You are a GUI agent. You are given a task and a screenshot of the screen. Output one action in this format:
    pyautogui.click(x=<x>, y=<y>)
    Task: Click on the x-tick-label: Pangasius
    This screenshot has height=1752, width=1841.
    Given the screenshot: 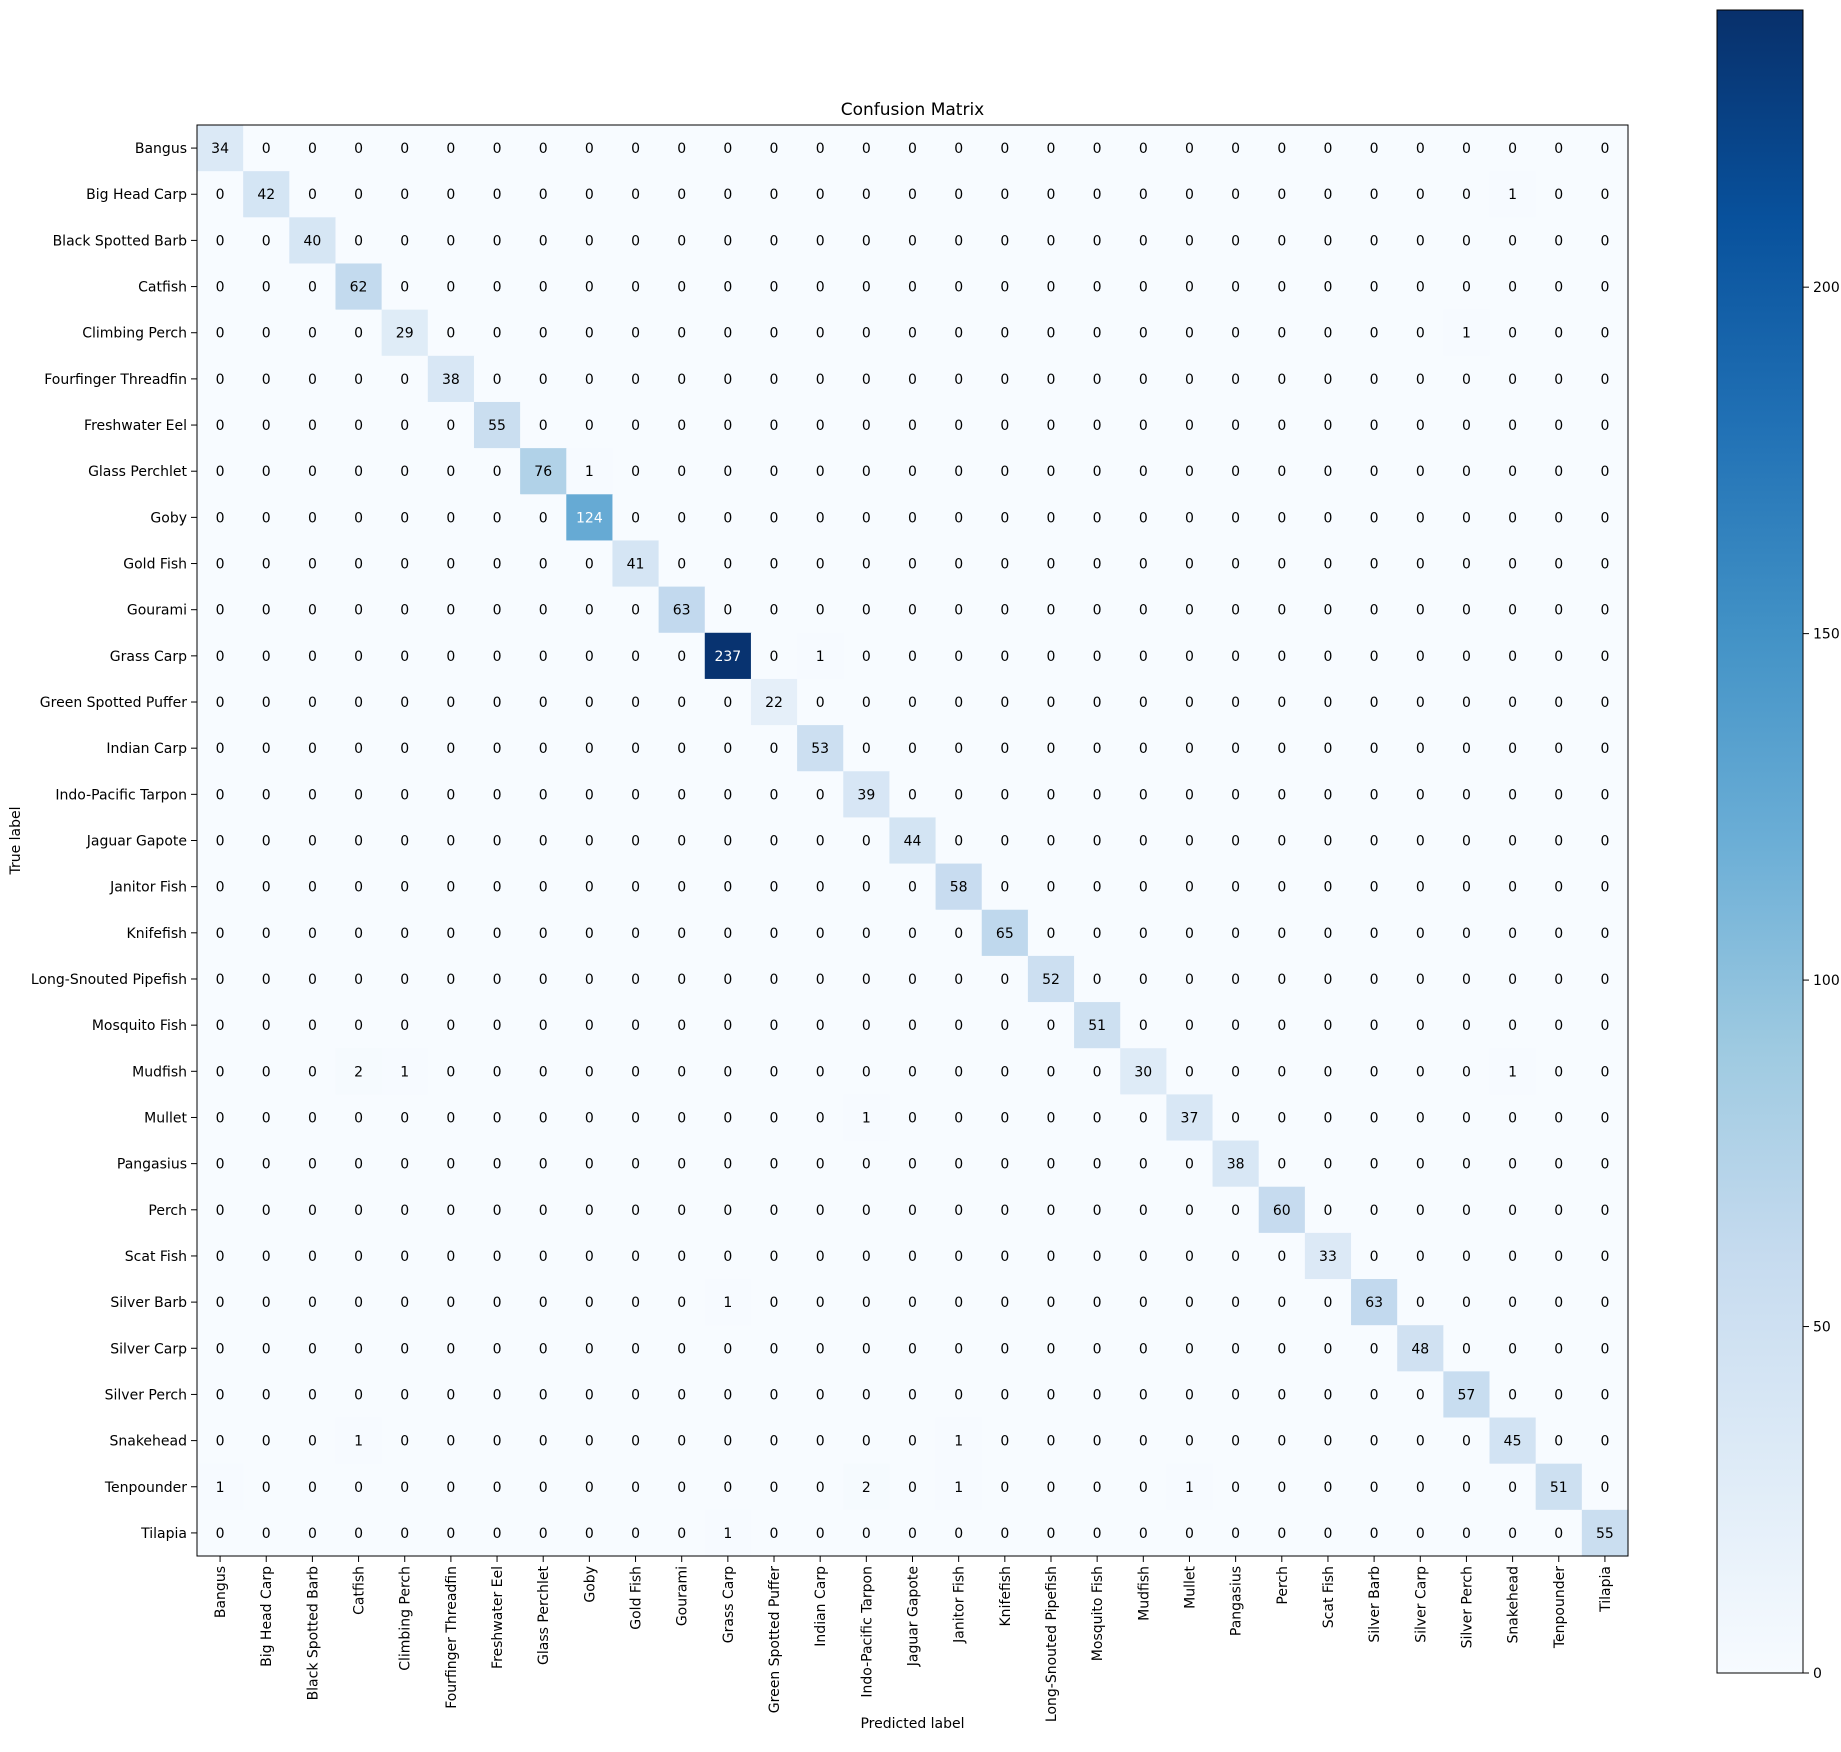 What is the action you would take?
    pyautogui.click(x=1237, y=1601)
    